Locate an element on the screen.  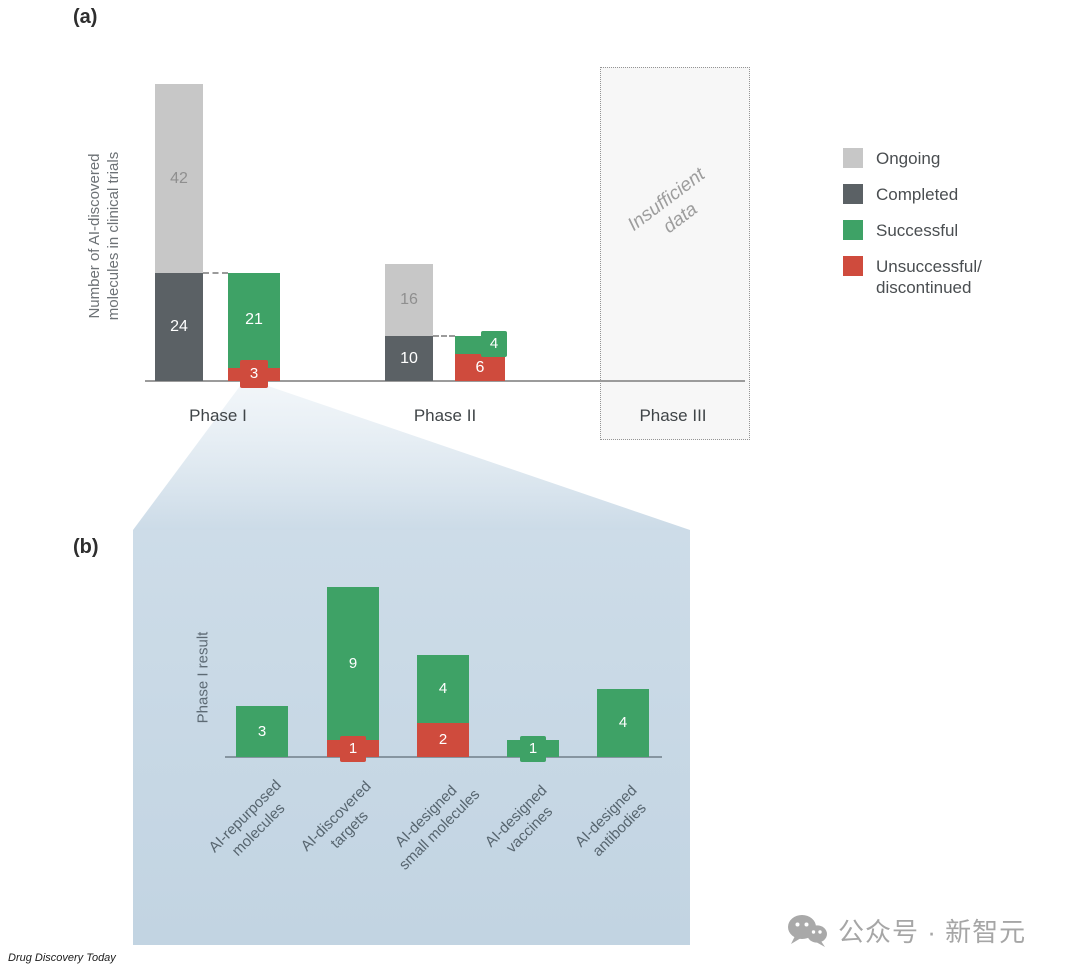
wechat-icon is located at coordinates (807, 930).